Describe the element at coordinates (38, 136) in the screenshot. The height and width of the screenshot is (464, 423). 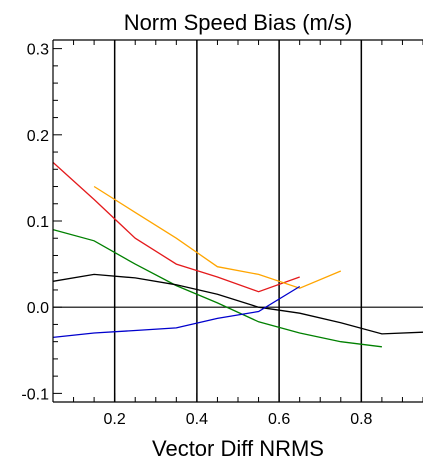
I see `y-tick-label: 0.2` at that location.